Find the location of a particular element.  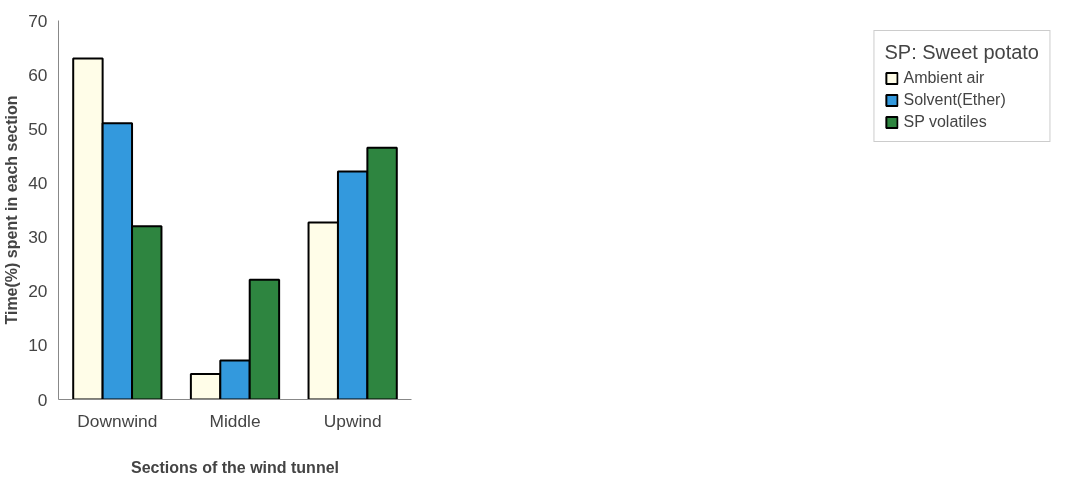

legend-label: Ambient air is located at coordinates (944, 78).